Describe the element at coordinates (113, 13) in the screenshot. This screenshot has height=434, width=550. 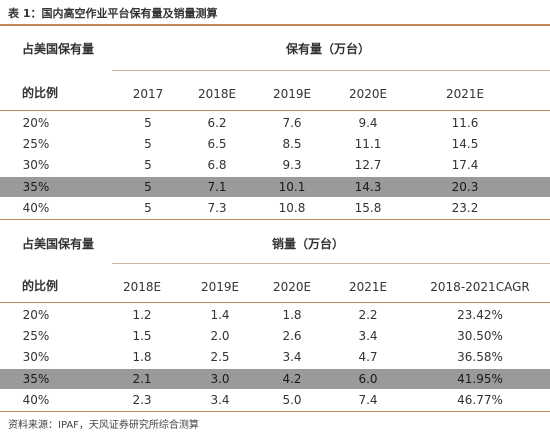
I see `table-title: 表 1：国内高空作业平台保有量及销量测算` at that location.